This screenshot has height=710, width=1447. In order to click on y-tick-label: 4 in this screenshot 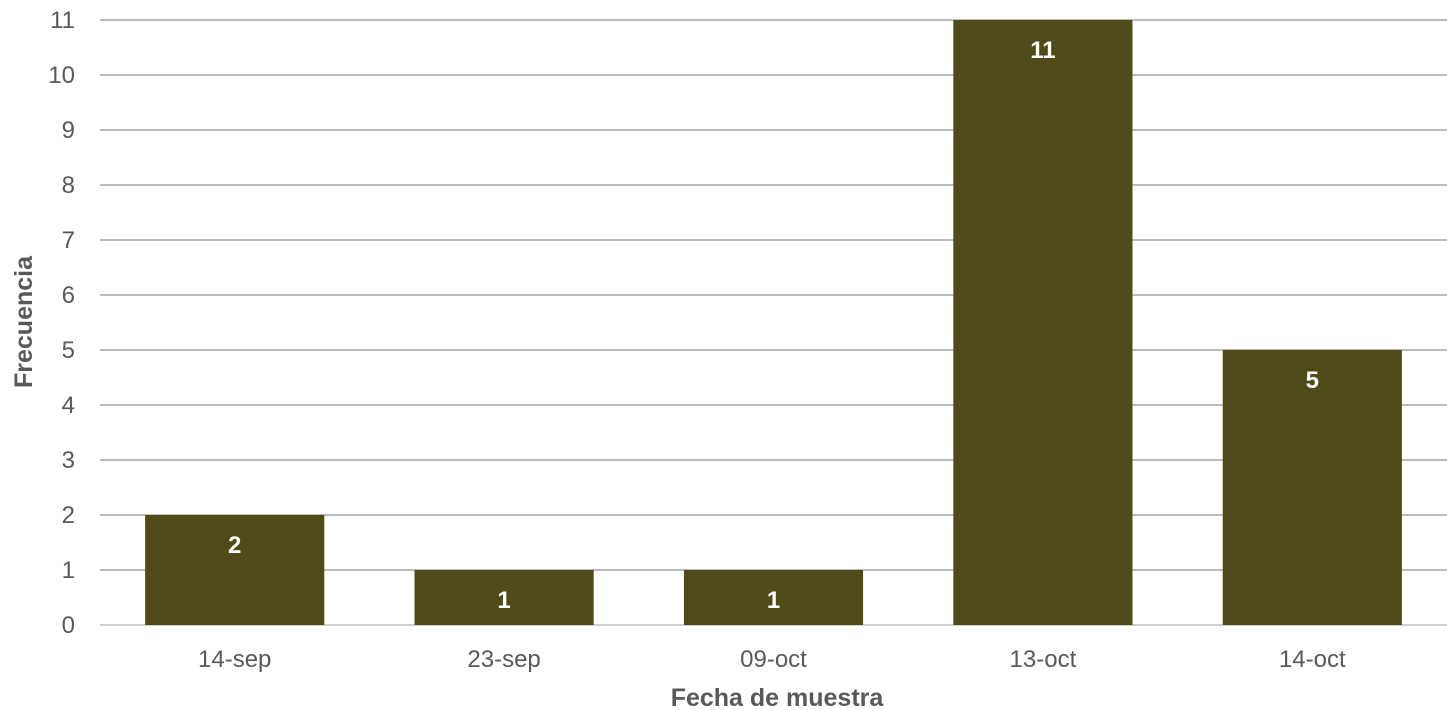, I will do `click(68, 405)`.